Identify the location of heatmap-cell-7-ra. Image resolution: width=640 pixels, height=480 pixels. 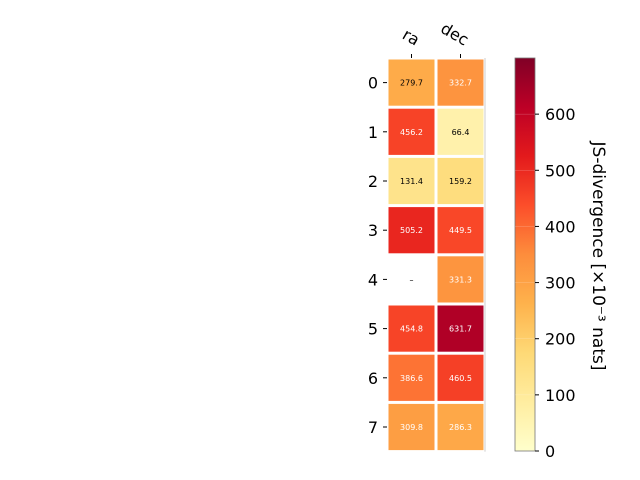
(411, 427).